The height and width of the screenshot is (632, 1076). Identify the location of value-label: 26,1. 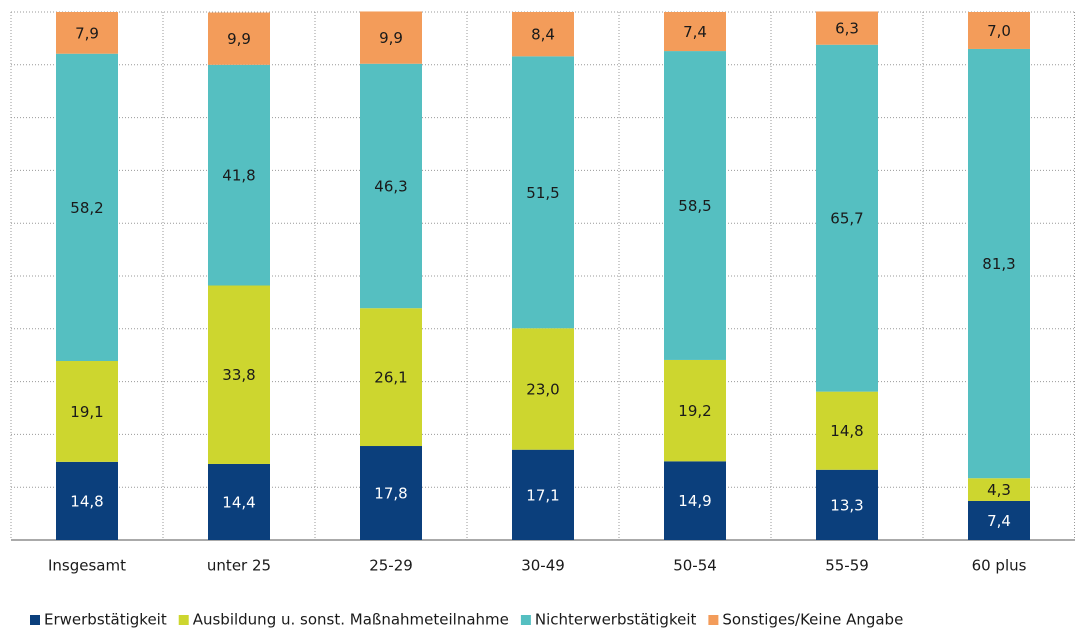
(390, 378).